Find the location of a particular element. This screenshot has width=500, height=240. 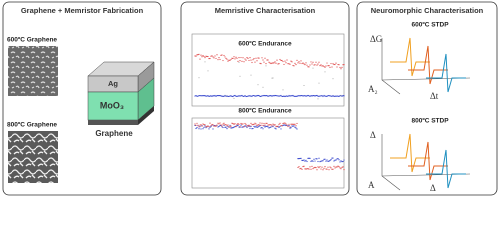

axis-label: Δt is located at coordinates (434, 96).